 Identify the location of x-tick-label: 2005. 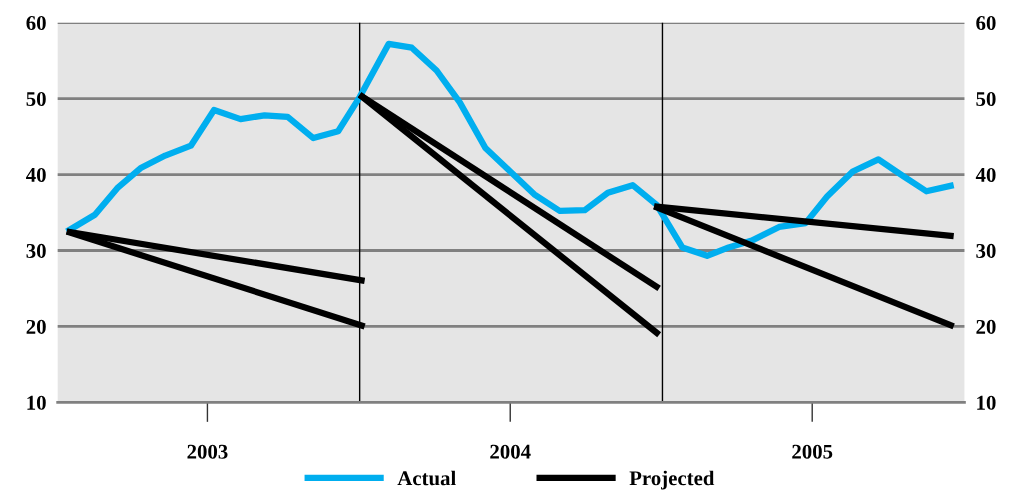
(812, 451).